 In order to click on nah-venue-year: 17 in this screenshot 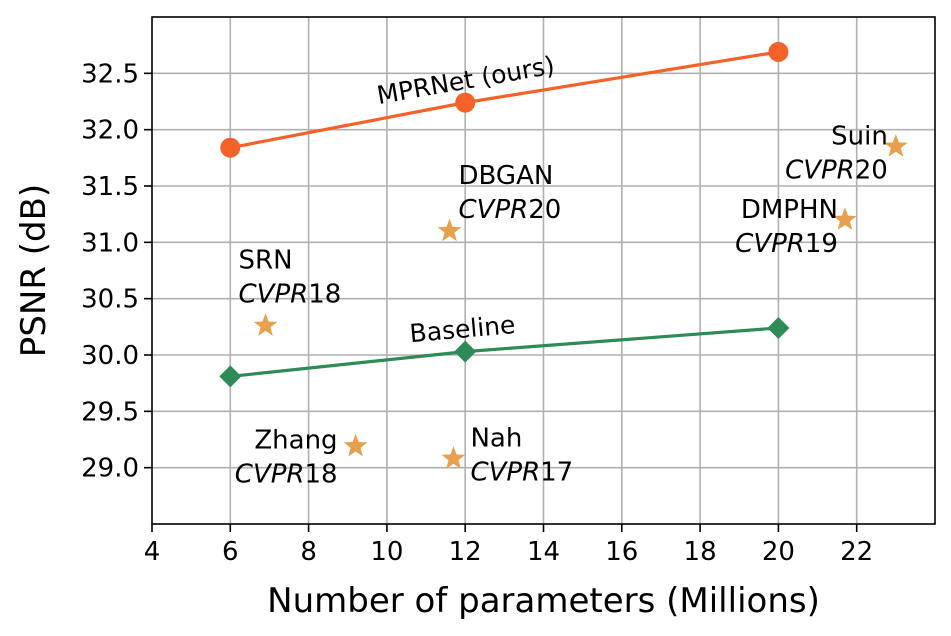, I will do `click(556, 473)`.